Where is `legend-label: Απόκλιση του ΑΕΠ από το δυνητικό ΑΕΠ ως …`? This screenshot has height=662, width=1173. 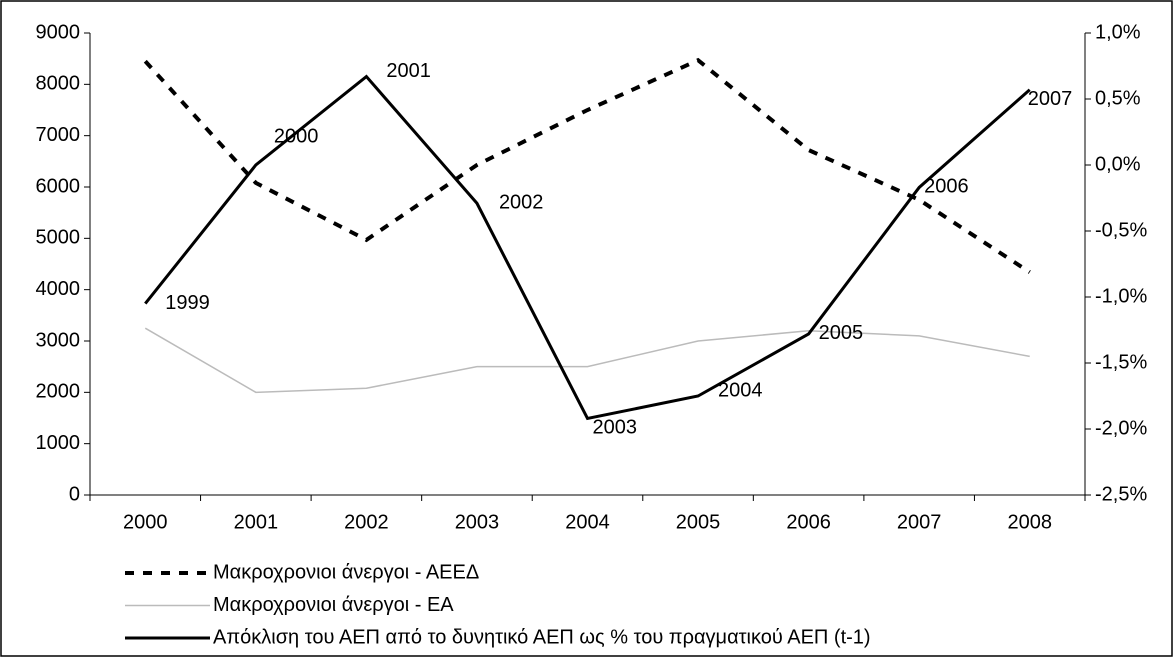
legend-label: Απόκλιση του ΑΕΠ από το δυνητικό ΑΕΠ ως … is located at coordinates (542, 637).